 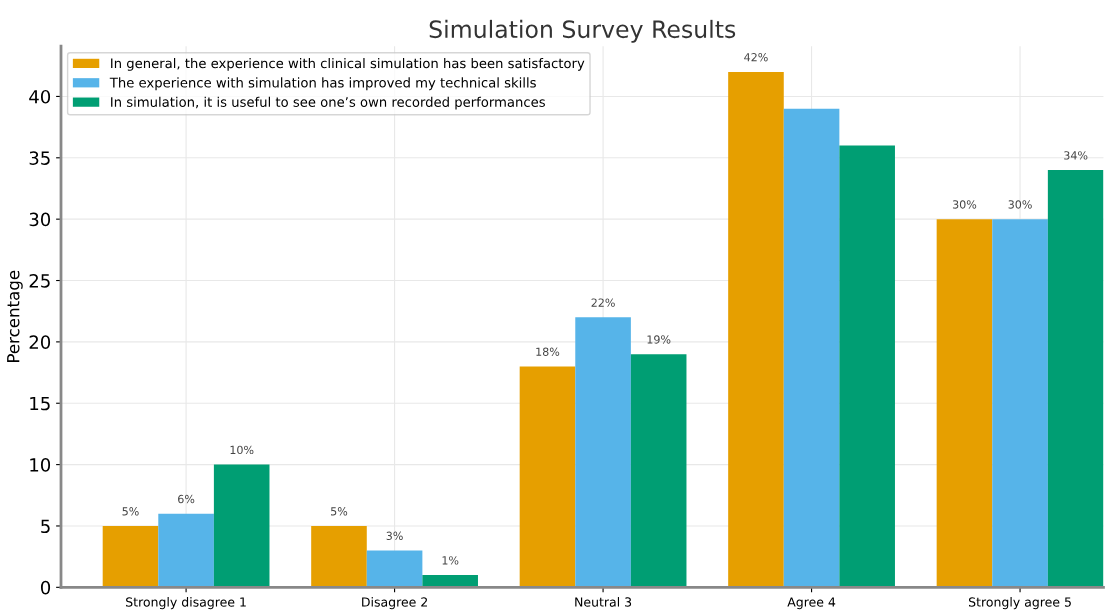 I want to click on x-tick-label: Strongly disagree 1, so click(x=186, y=603).